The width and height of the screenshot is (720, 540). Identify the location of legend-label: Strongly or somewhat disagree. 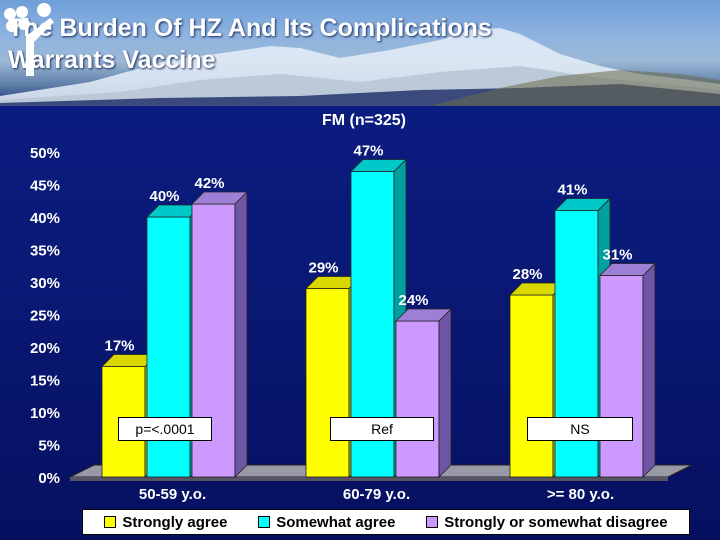
(556, 522).